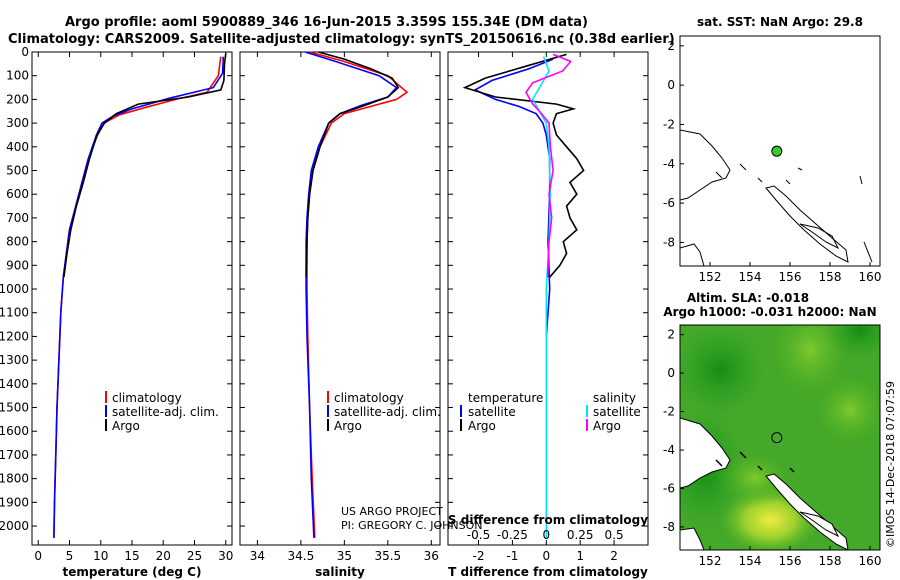 The image size is (900, 580). I want to click on legend-swatch-s-sat, so click(587, 411).